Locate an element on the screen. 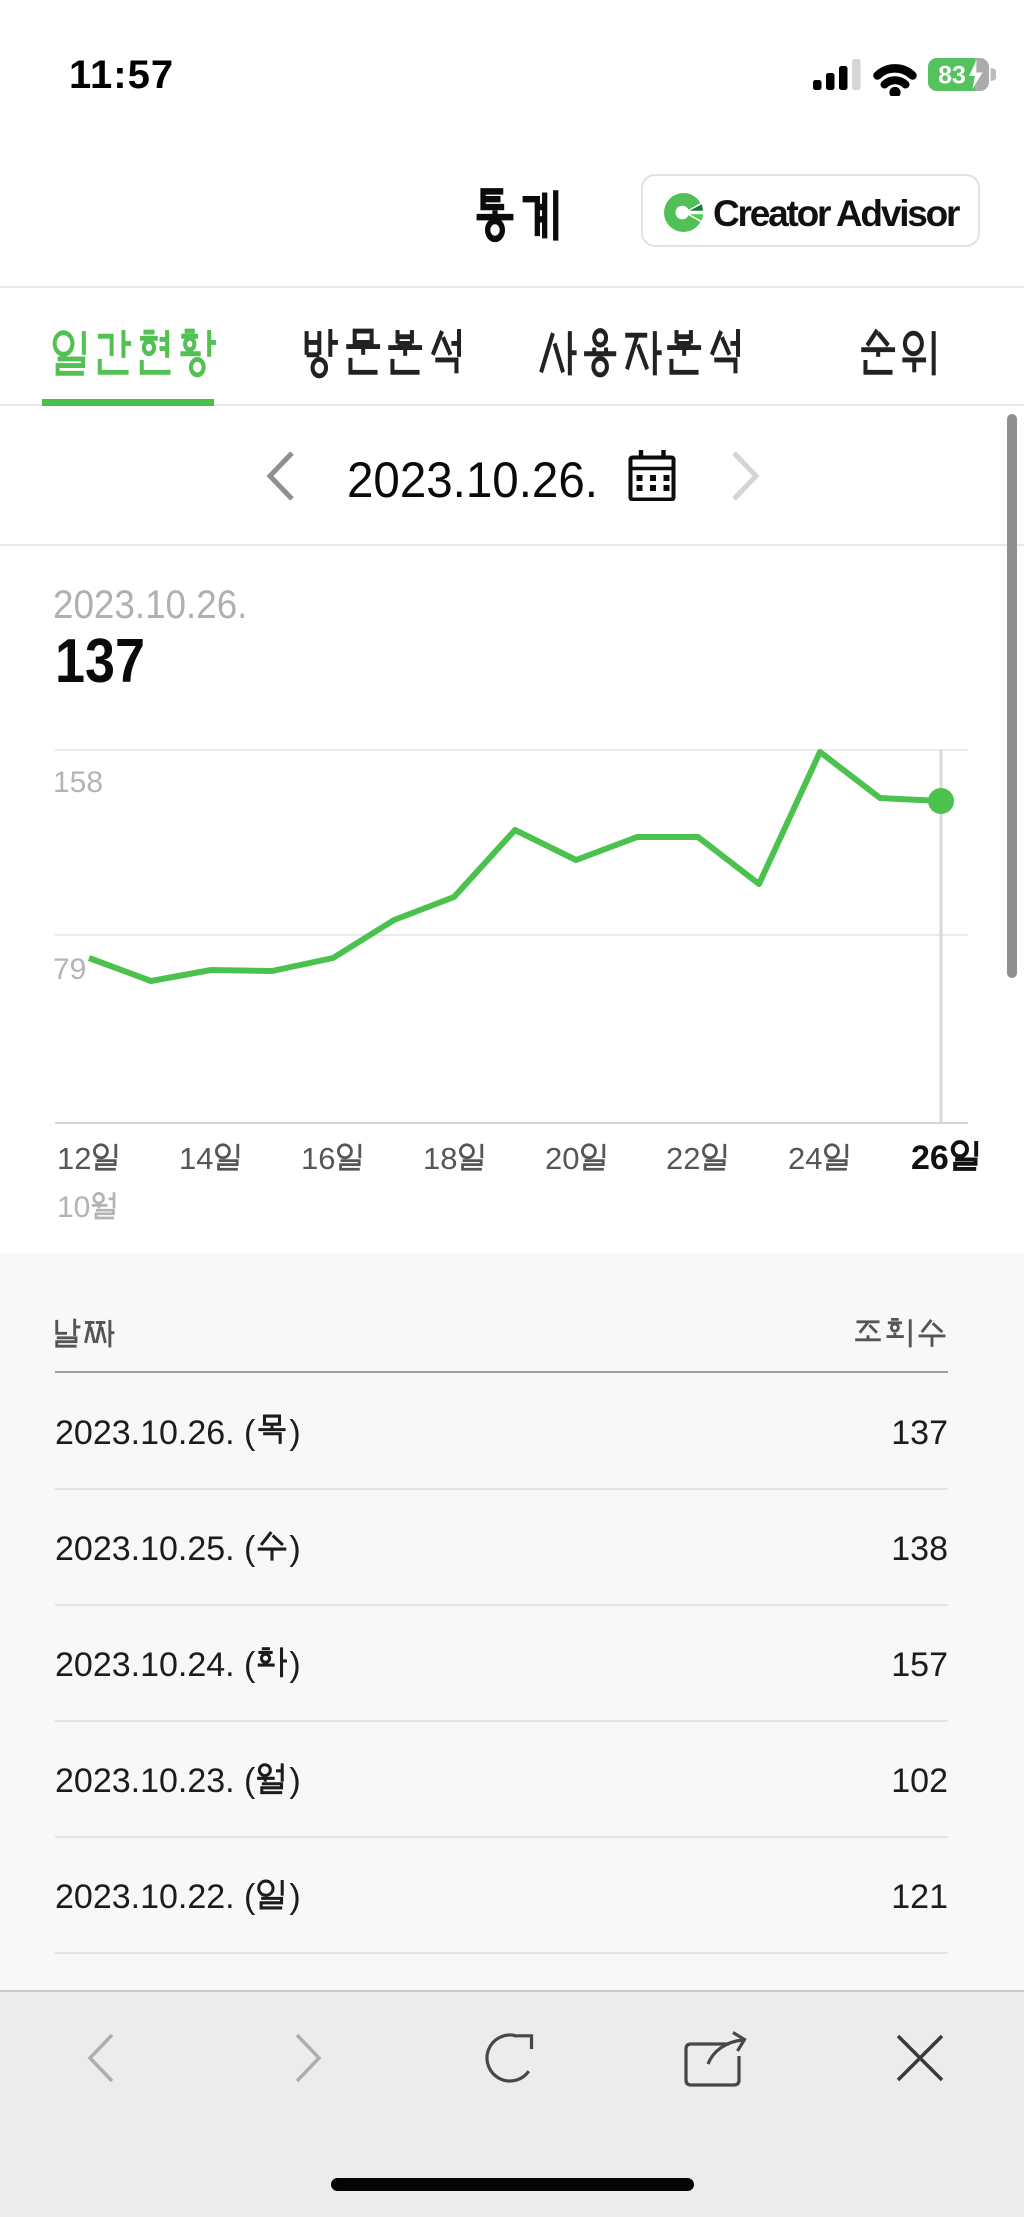 The width and height of the screenshot is (1024, 2217). svg-text: 158 is located at coordinates (78, 782).